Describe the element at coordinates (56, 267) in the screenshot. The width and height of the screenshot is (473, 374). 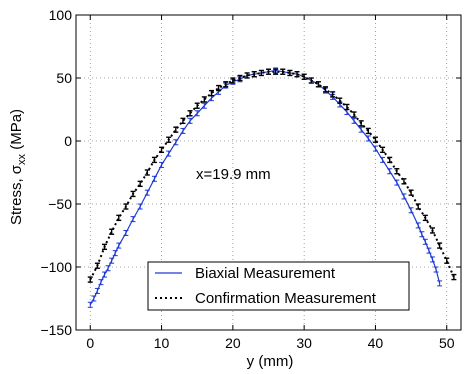
I see `y-tick-label: −100` at that location.